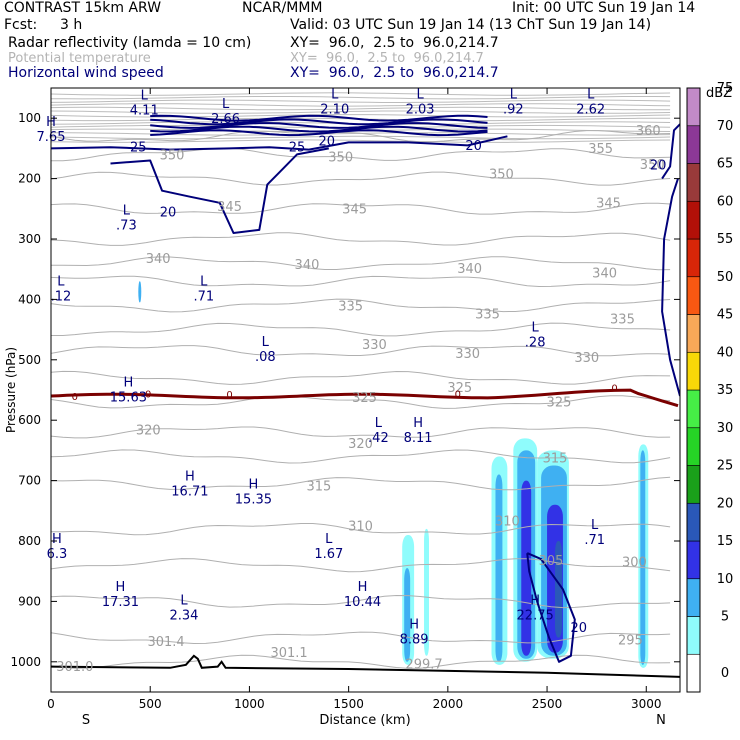  Describe the element at coordinates (225, 119) in the screenshot. I see `extremum-value: 2.66` at that location.